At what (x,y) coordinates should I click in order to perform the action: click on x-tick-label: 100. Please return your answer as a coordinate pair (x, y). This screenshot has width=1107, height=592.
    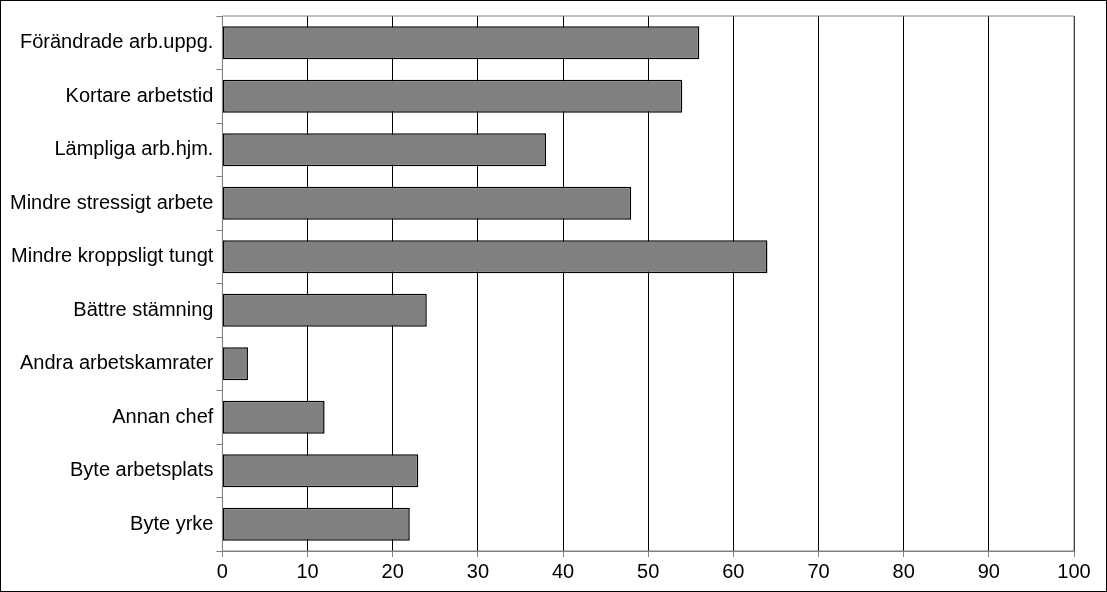
    Looking at the image, I should click on (1074, 570).